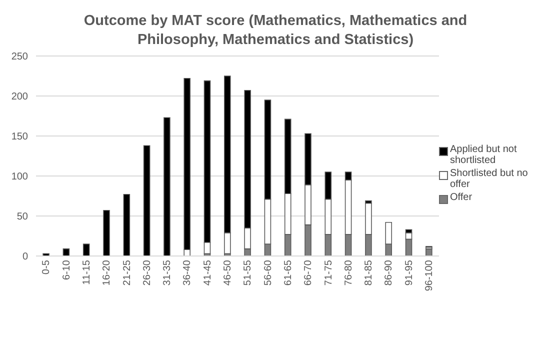 This screenshot has width=551, height=341. I want to click on x-tick-label: 16-20, so click(107, 273).